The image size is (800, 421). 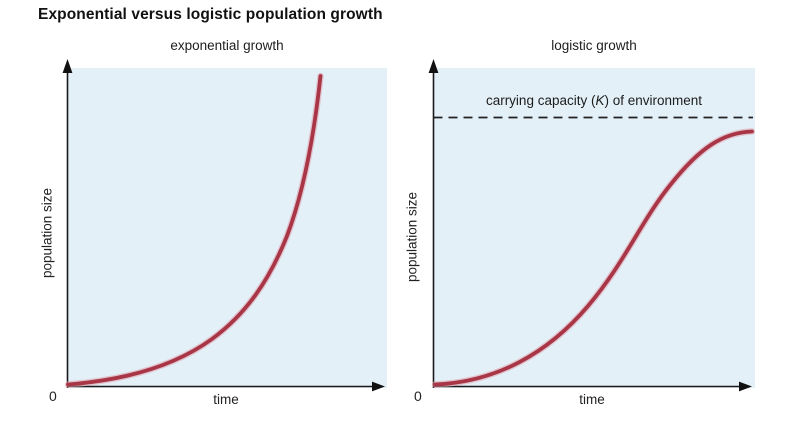 What do you see at coordinates (653, 100) in the screenshot?
I see `carrying-capacity-label-suffix: ) of environment` at bounding box center [653, 100].